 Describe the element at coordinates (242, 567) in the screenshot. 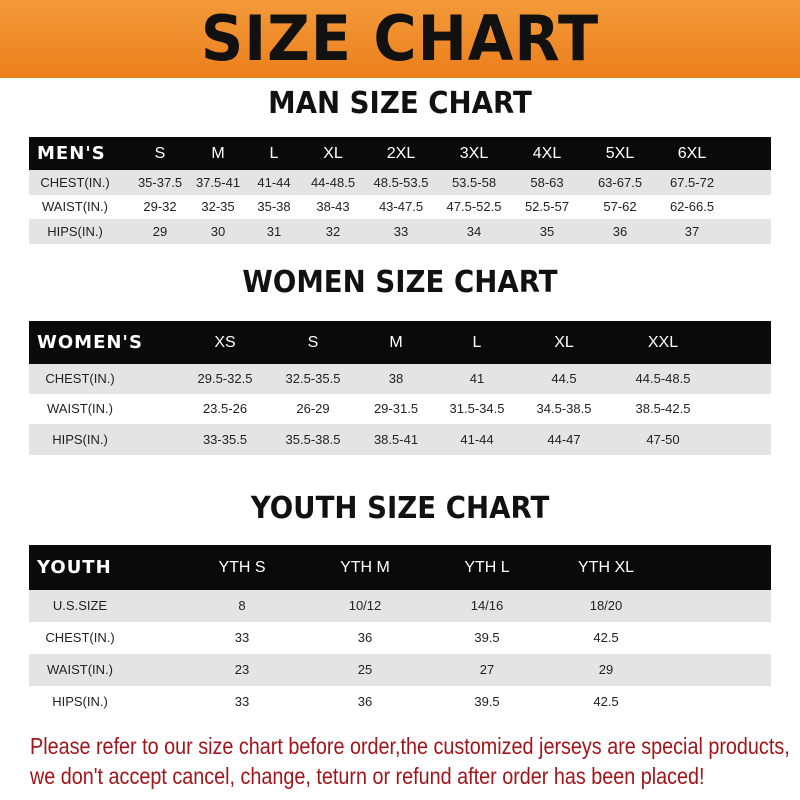

I see `cell: YTH S` at that location.